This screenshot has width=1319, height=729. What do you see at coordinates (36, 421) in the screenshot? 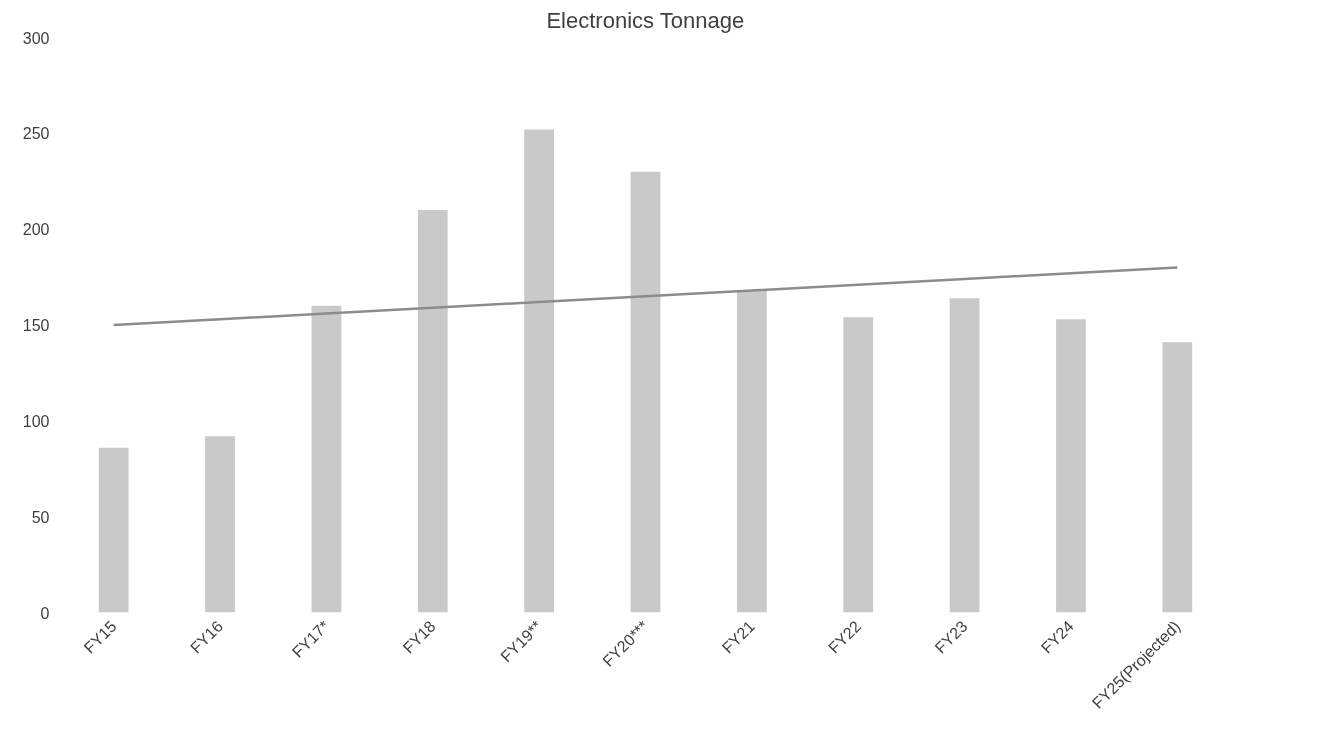
I see `y-tick-label: 100` at bounding box center [36, 421].